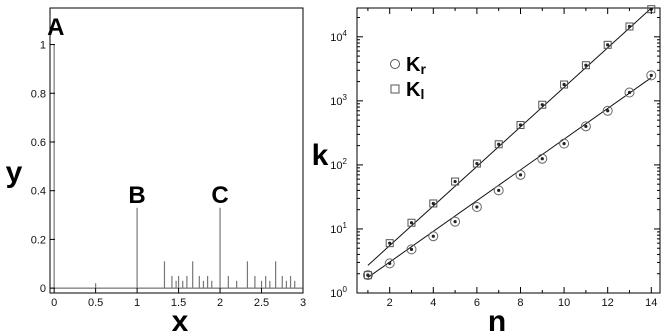 The width and height of the screenshot is (665, 331). I want to click on right-y-axis-label: k, so click(320, 155).